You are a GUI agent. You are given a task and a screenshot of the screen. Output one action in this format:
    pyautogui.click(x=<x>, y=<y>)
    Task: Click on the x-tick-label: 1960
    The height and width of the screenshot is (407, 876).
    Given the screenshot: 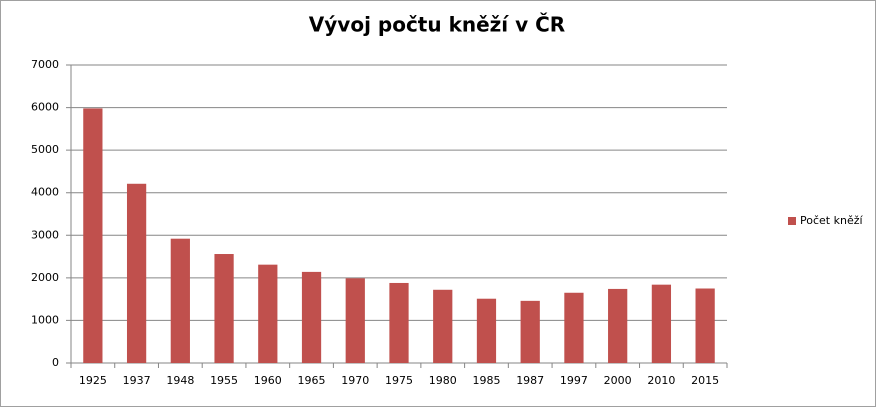 What is the action you would take?
    pyautogui.click(x=268, y=380)
    